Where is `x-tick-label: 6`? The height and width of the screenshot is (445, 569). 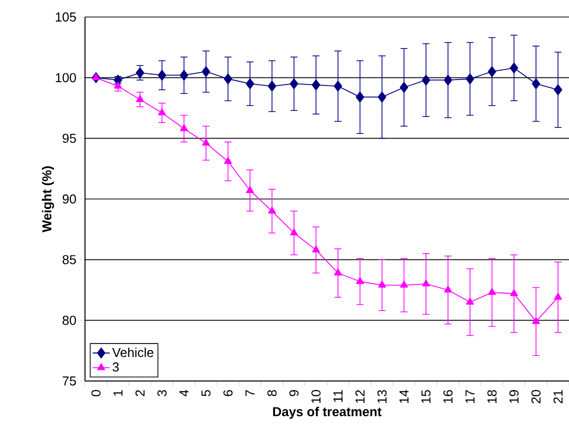 x-tick-label: 6 is located at coordinates (228, 393).